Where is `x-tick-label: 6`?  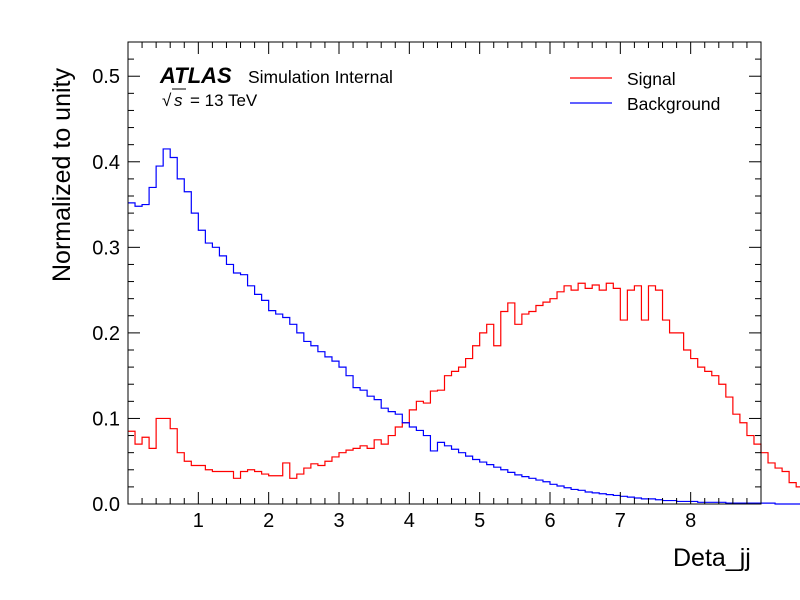
x-tick-label: 6 is located at coordinates (549, 521).